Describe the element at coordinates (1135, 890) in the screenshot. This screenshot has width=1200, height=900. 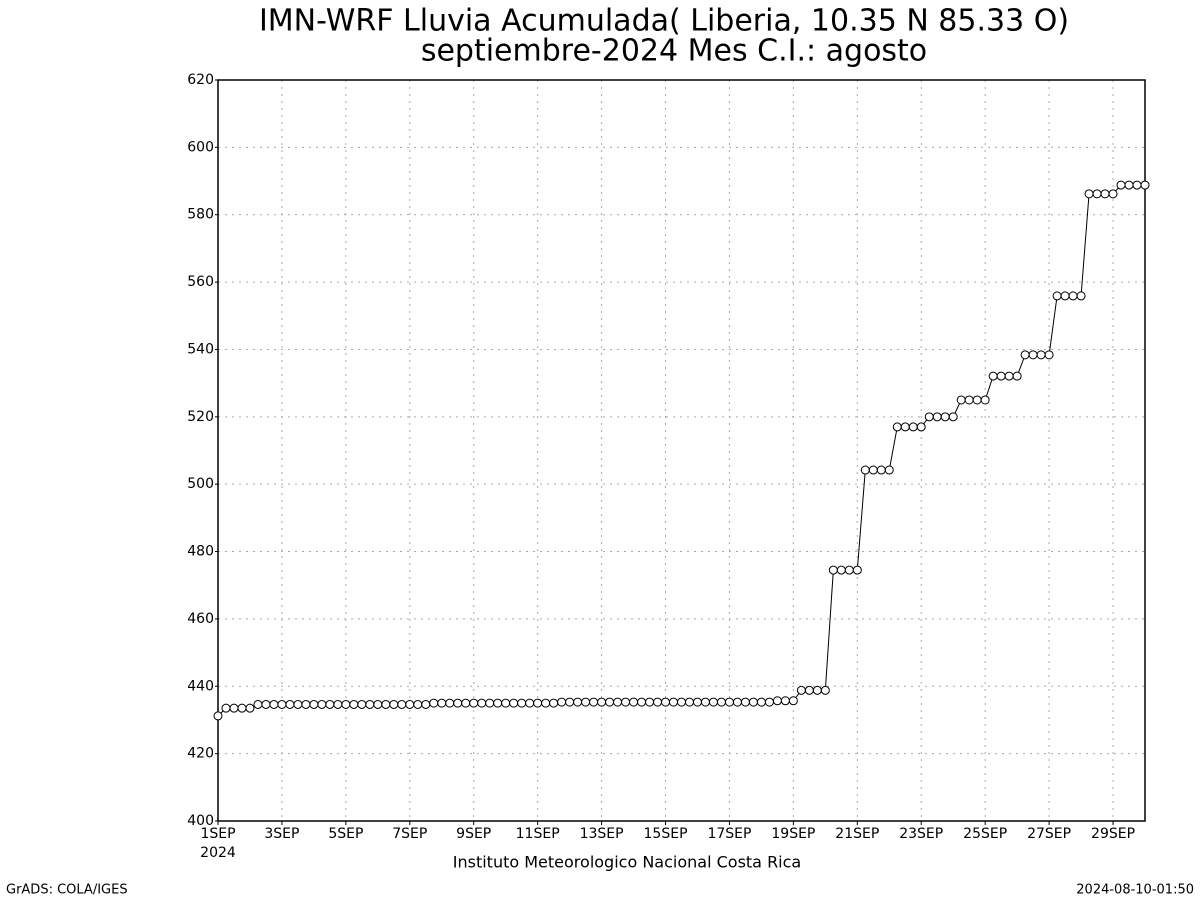
I see `timestamp: 2024-08-10-01:50` at that location.